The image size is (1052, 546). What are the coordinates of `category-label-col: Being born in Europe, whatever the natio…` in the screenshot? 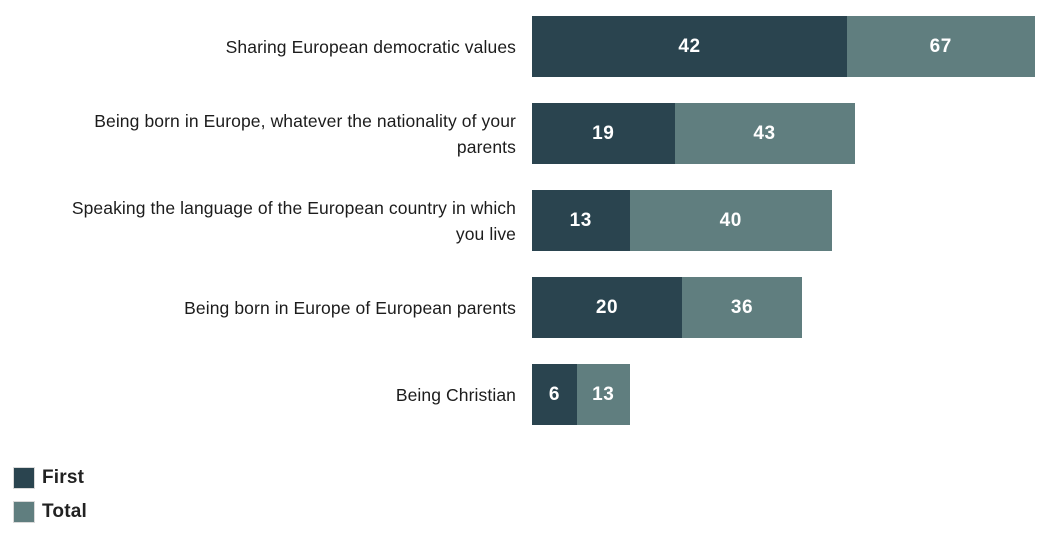 It's located at (258, 133).